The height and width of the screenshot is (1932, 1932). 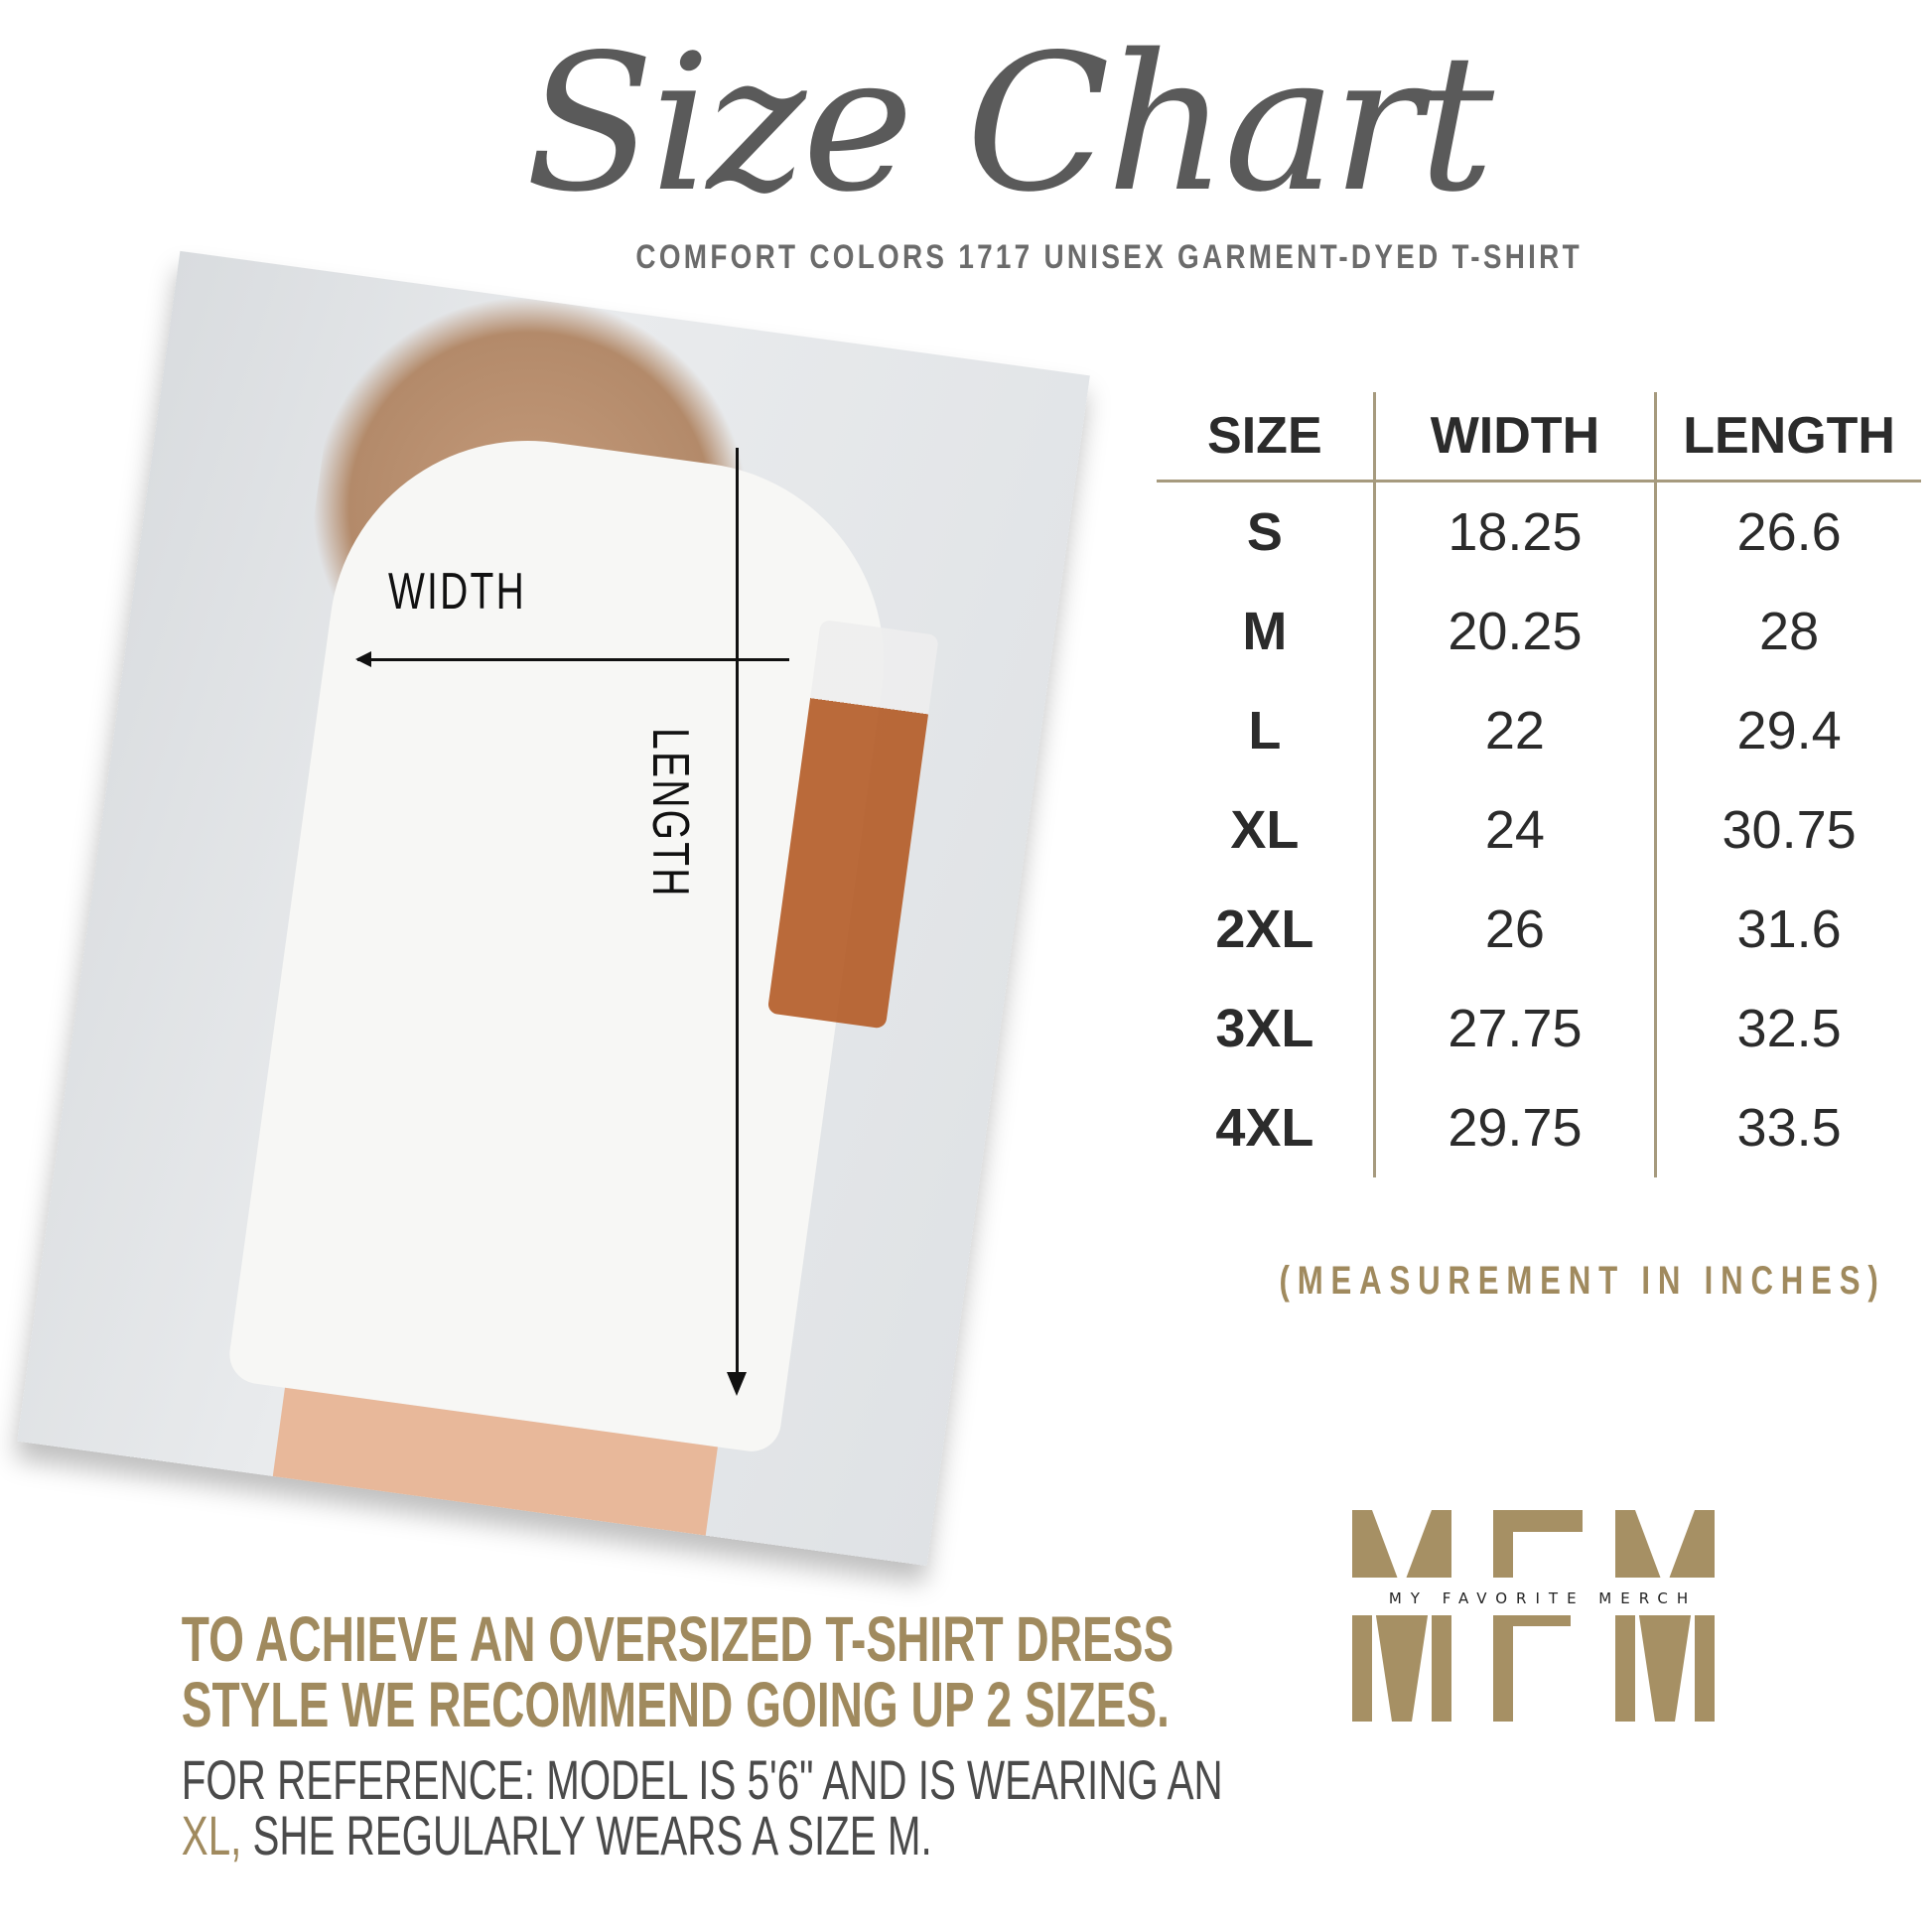 I want to click on table-row: XL 24 30.75, so click(x=1539, y=830).